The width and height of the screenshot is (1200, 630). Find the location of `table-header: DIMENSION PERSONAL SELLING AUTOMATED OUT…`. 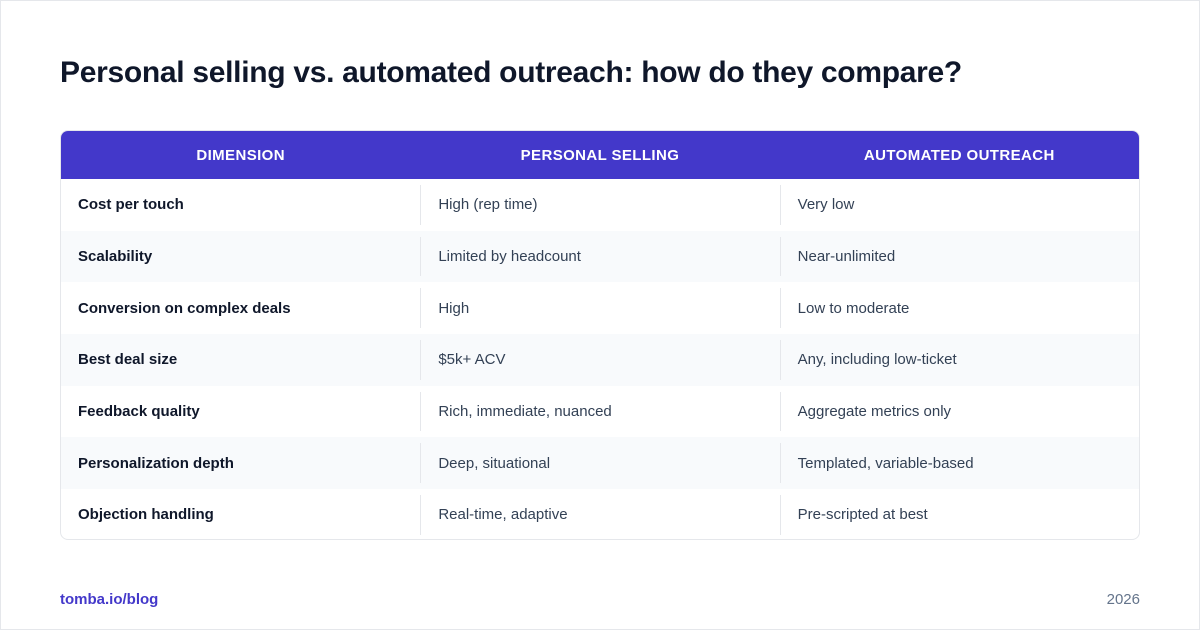

table-header: DIMENSION PERSONAL SELLING AUTOMATED OUT… is located at coordinates (600, 155).